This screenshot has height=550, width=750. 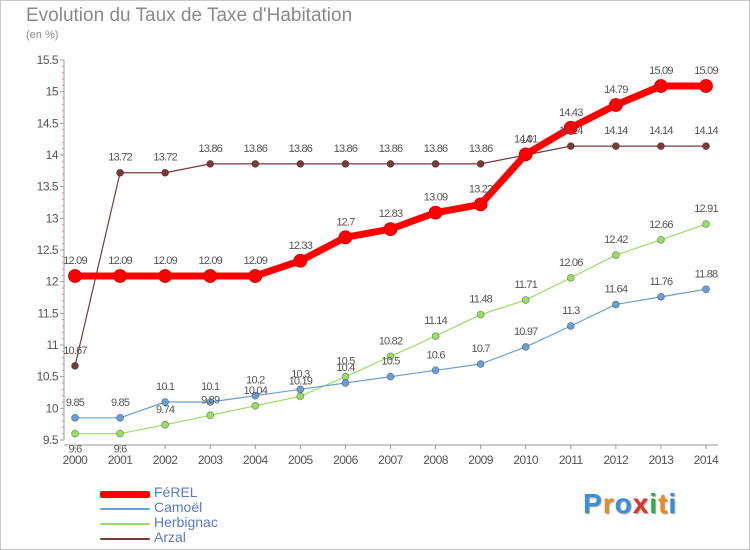 I want to click on x-tick-label: 2002, so click(x=166, y=460).